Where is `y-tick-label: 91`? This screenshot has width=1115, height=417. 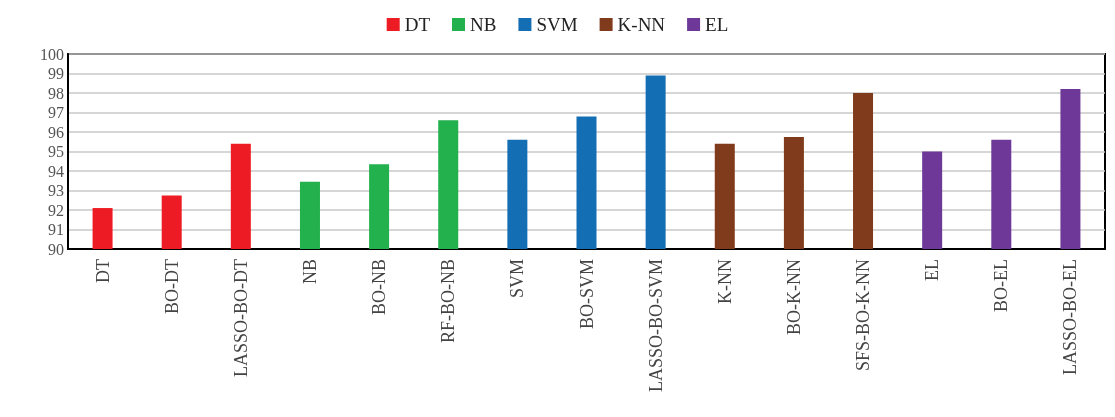
y-tick-label: 91 is located at coordinates (56, 229).